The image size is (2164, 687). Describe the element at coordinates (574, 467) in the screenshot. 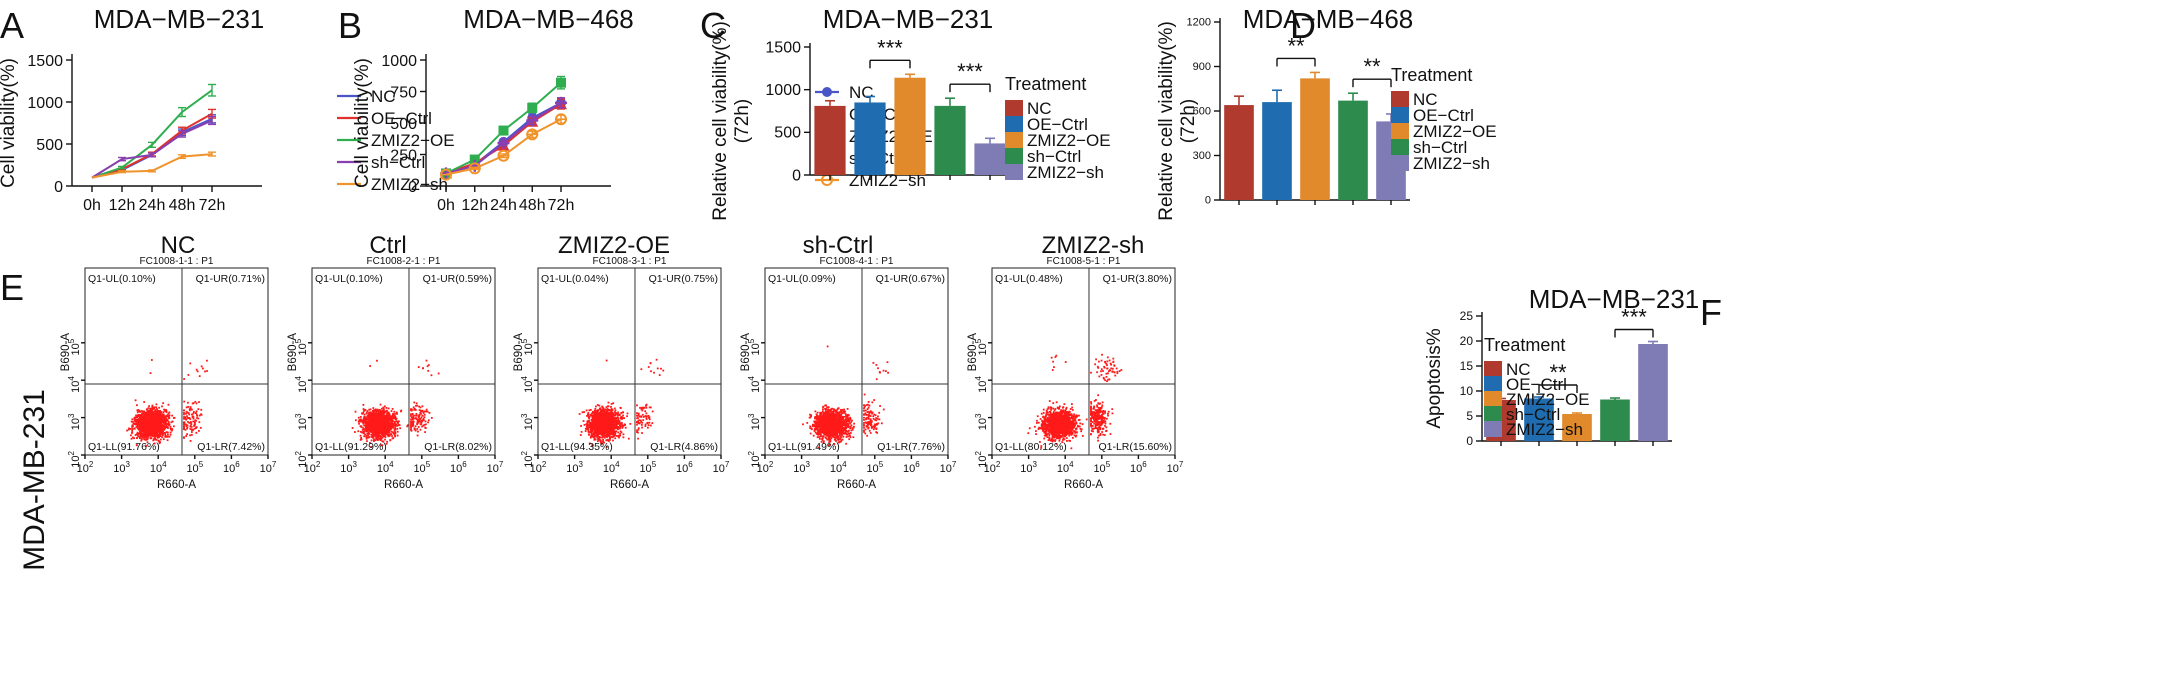

I see `x-tick-label: 10³` at that location.